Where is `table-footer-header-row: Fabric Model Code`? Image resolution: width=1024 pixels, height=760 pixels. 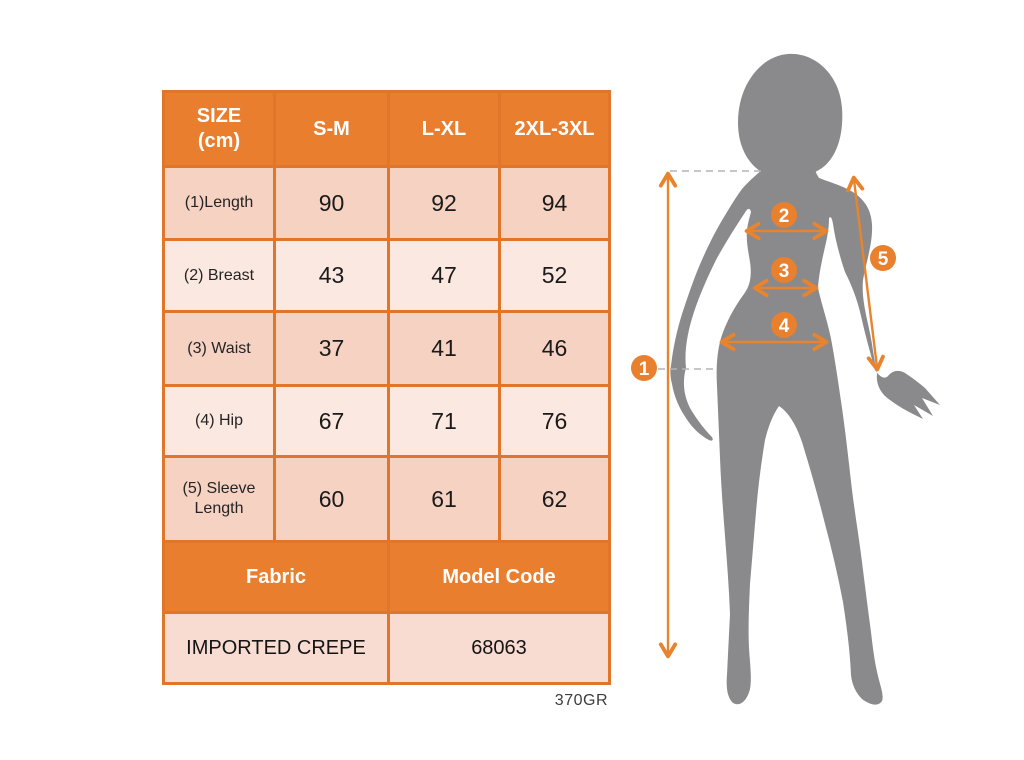
table-footer-header-row: Fabric Model Code is located at coordinates (386, 577).